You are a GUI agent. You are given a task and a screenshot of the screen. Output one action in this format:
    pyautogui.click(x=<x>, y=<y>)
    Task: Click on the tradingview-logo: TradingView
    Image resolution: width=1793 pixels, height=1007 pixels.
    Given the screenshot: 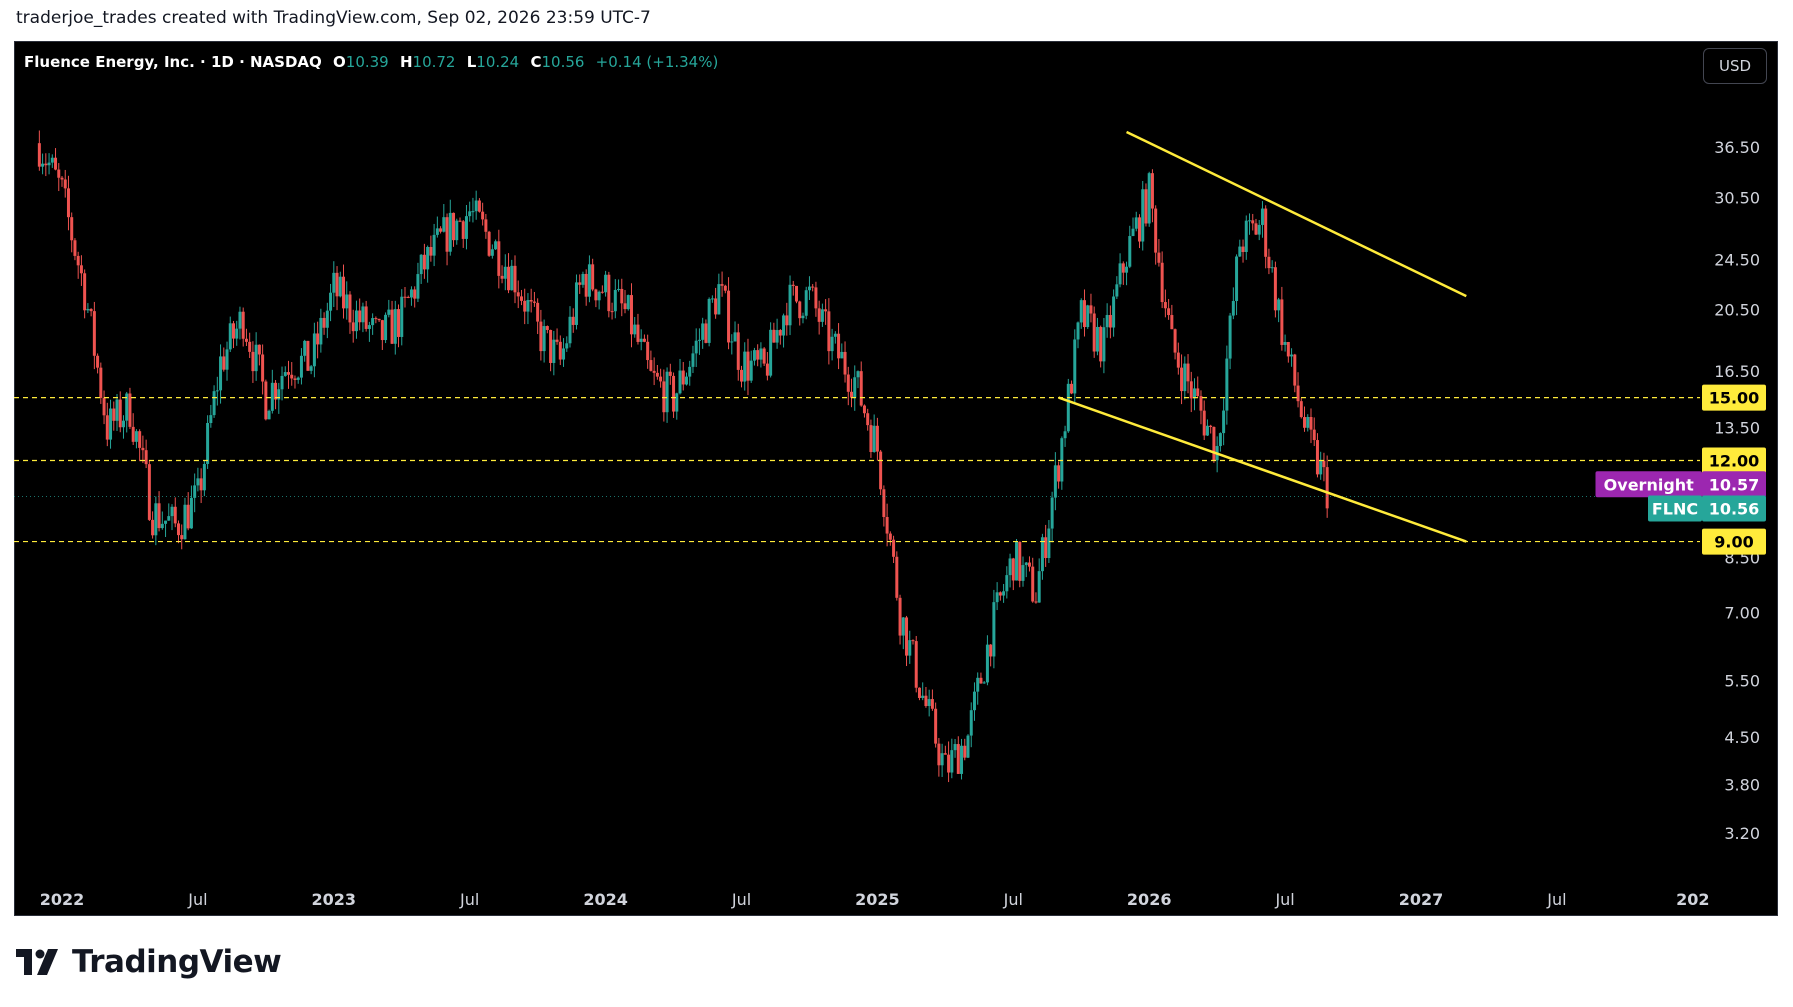 What is the action you would take?
    pyautogui.click(x=149, y=962)
    